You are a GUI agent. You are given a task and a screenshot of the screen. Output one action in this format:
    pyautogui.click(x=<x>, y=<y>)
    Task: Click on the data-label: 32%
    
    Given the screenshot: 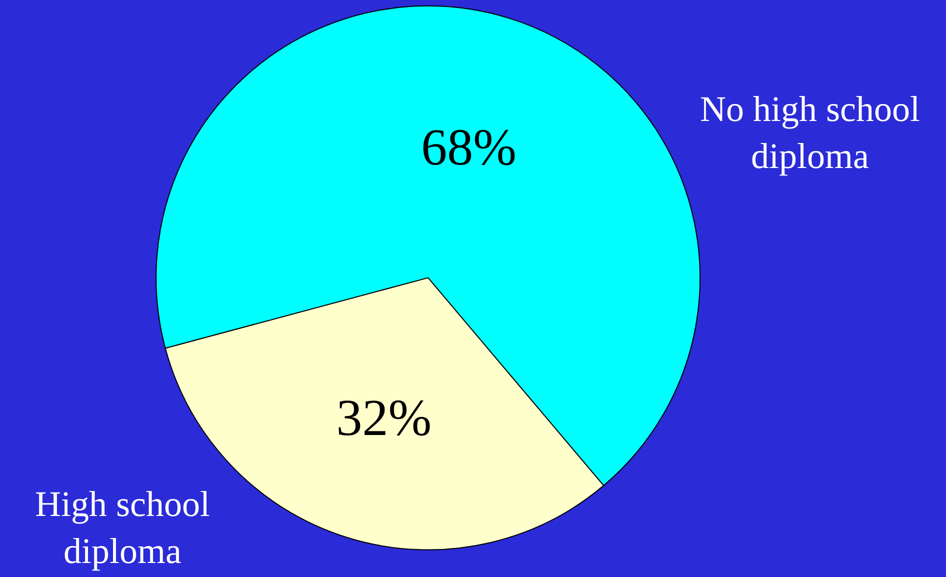 What is the action you would take?
    pyautogui.click(x=384, y=419)
    